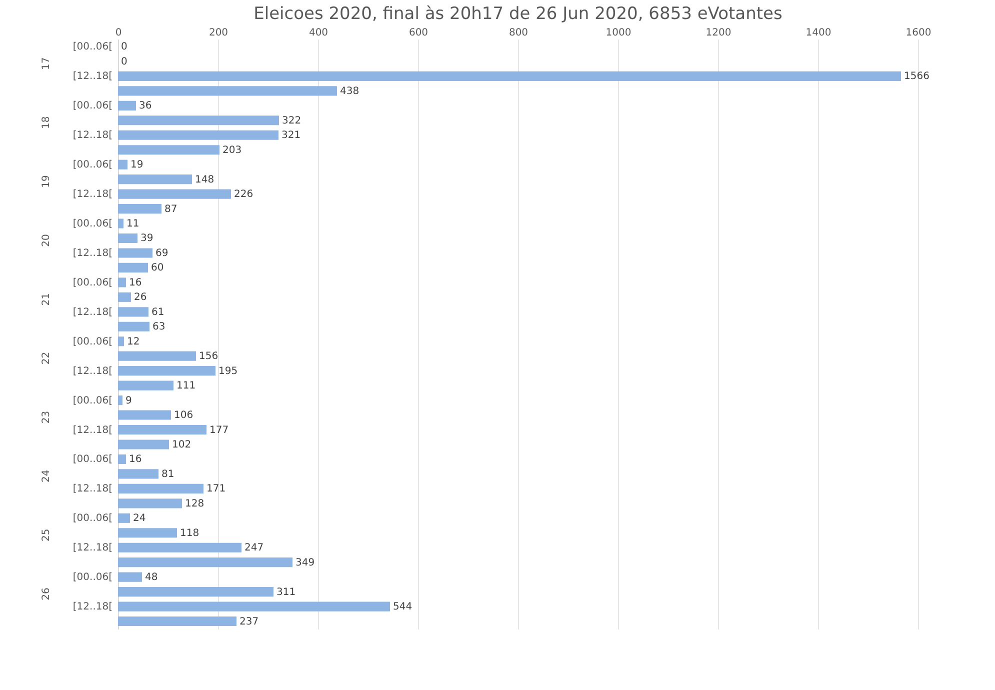 This screenshot has height=690, width=995. I want to click on data-label: 171, so click(216, 489).